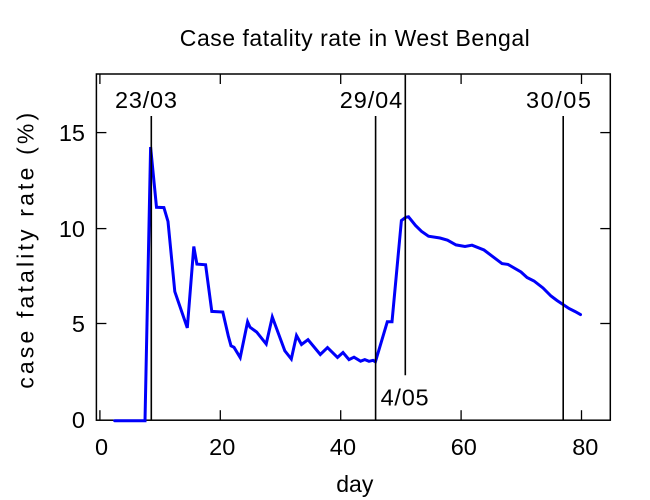 The width and height of the screenshot is (650, 500). I want to click on svg-text: 29/04, so click(371, 100).